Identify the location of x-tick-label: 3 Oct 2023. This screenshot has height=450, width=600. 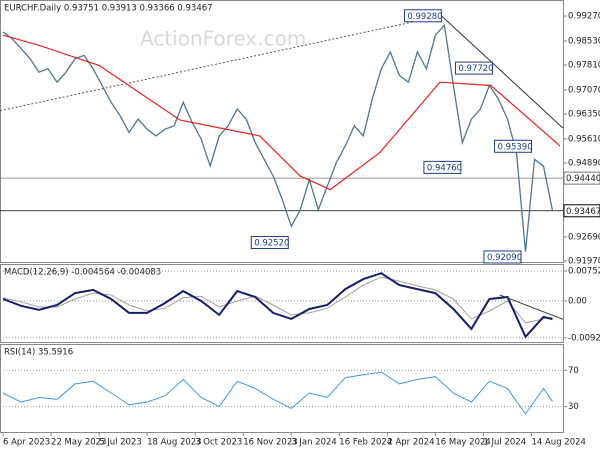
(218, 443).